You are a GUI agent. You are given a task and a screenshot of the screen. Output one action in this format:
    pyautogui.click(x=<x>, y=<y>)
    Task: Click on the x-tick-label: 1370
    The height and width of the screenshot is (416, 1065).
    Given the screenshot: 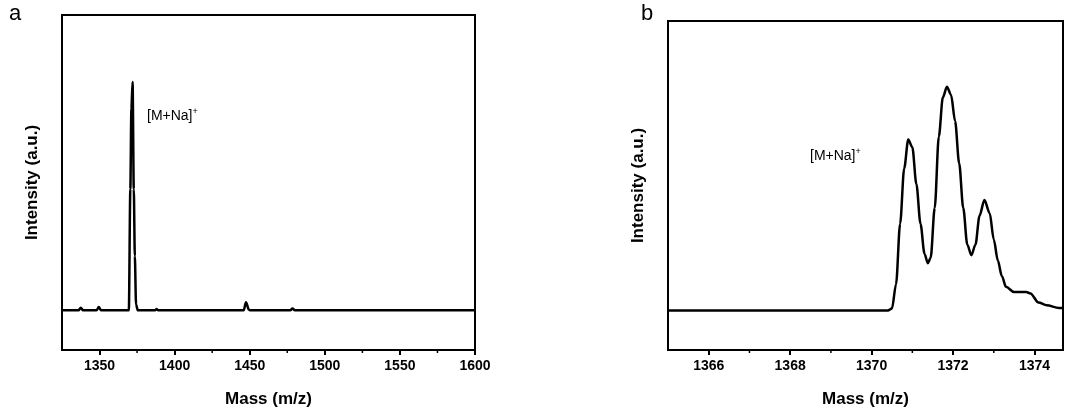 What is the action you would take?
    pyautogui.click(x=872, y=365)
    